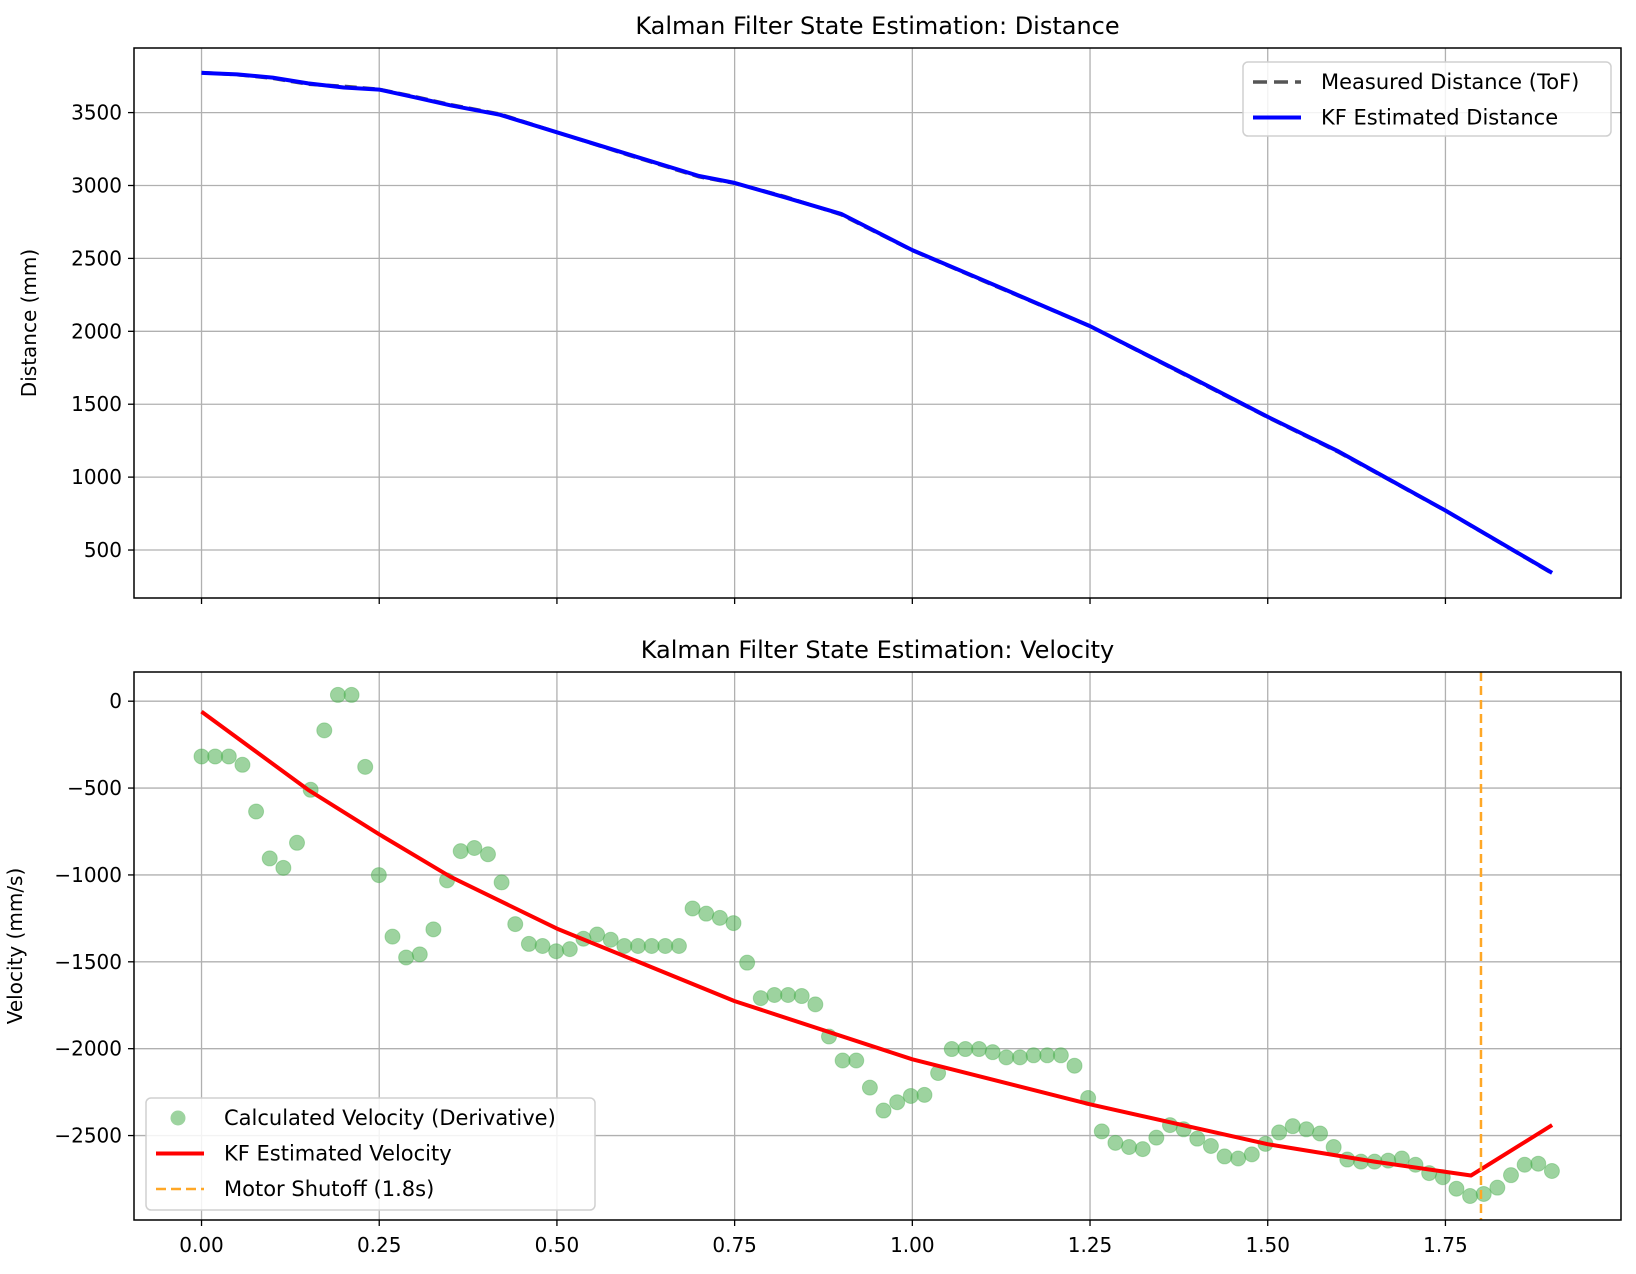 The width and height of the screenshot is (1636, 1274). I want to click on y-tick-label: −2500, so click(88, 1136).